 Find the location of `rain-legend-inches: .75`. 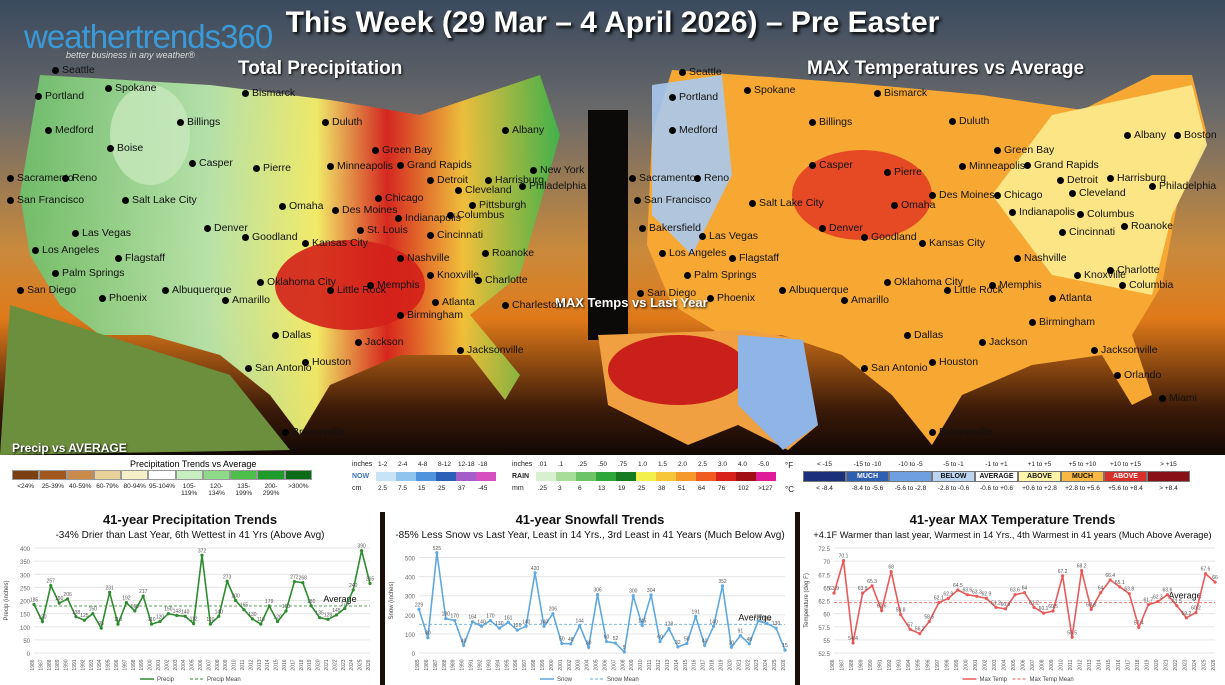

rain-legend-inches: .75 is located at coordinates (623, 464).